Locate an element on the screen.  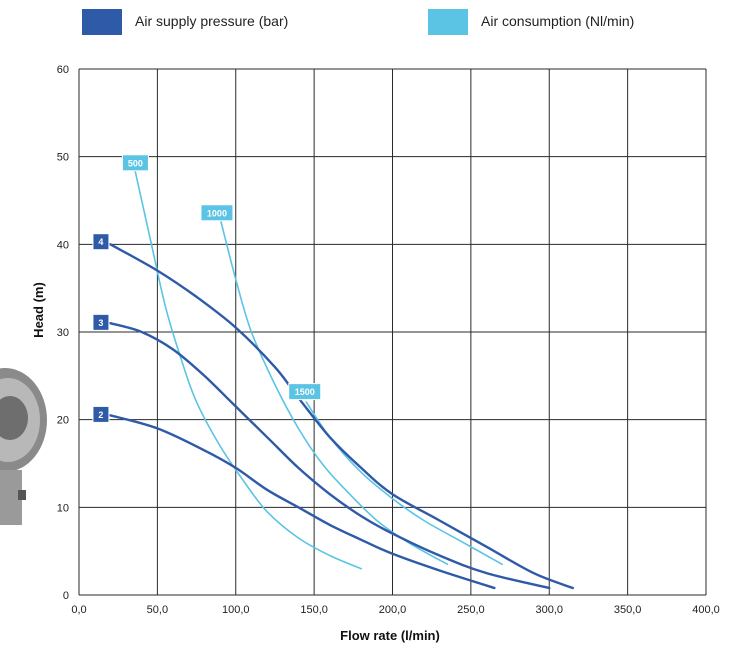
series-badge-1000: 1000 is located at coordinates (217, 213).